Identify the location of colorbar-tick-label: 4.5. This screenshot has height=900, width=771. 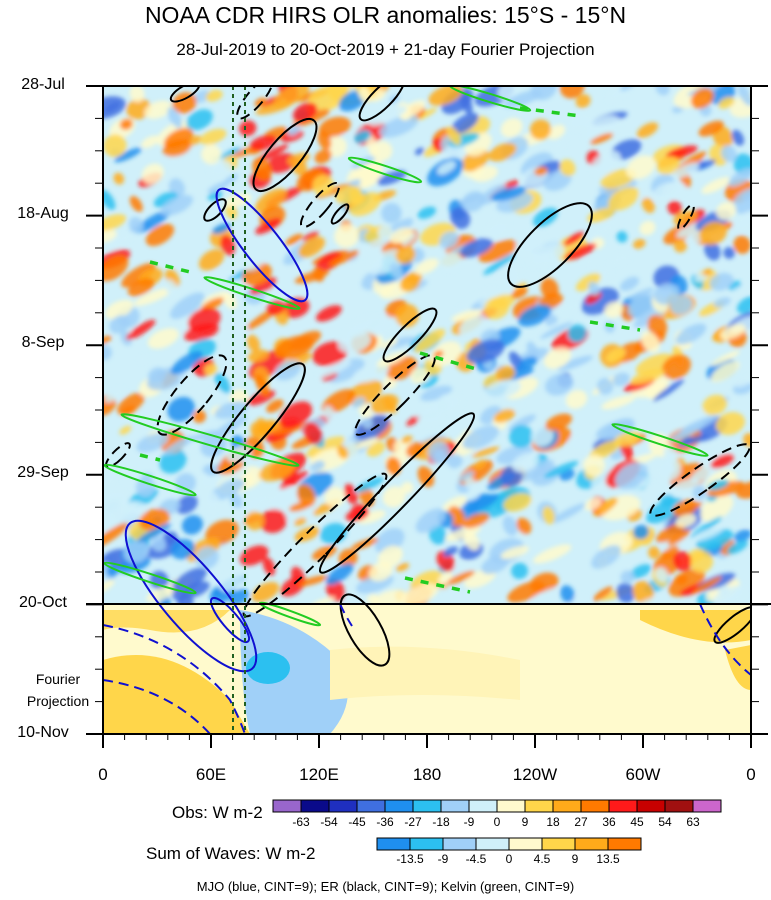
(542, 859).